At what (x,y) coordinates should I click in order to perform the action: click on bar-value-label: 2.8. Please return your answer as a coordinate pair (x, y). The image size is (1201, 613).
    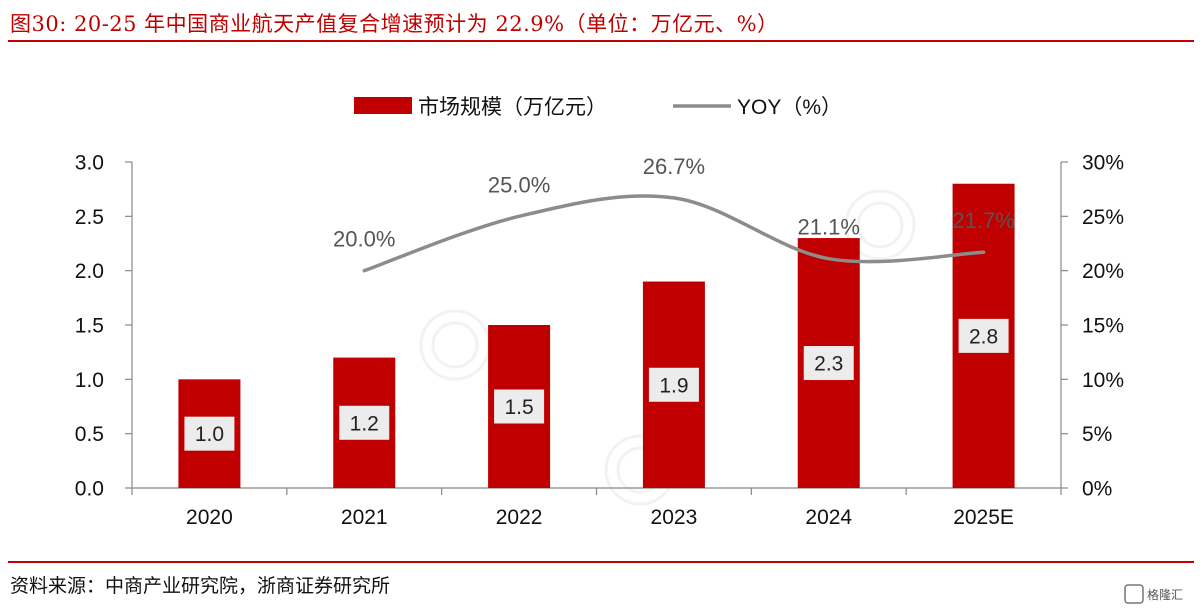
    Looking at the image, I should click on (983, 336).